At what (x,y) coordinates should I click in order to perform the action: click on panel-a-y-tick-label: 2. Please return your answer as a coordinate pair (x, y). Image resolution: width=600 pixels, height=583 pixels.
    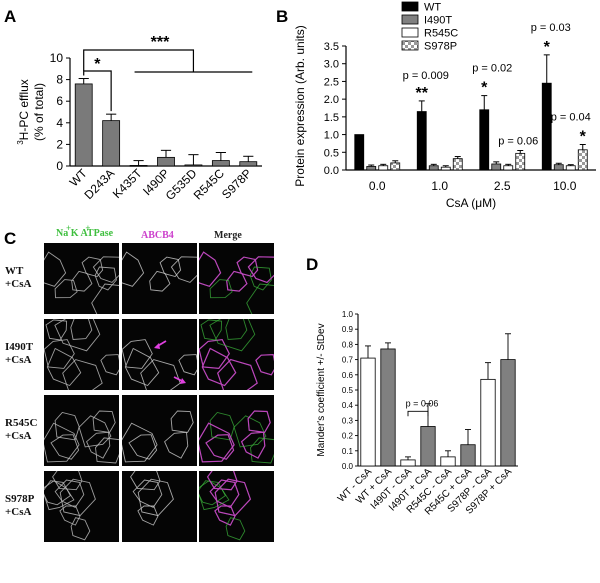
    Looking at the image, I should click on (59, 144).